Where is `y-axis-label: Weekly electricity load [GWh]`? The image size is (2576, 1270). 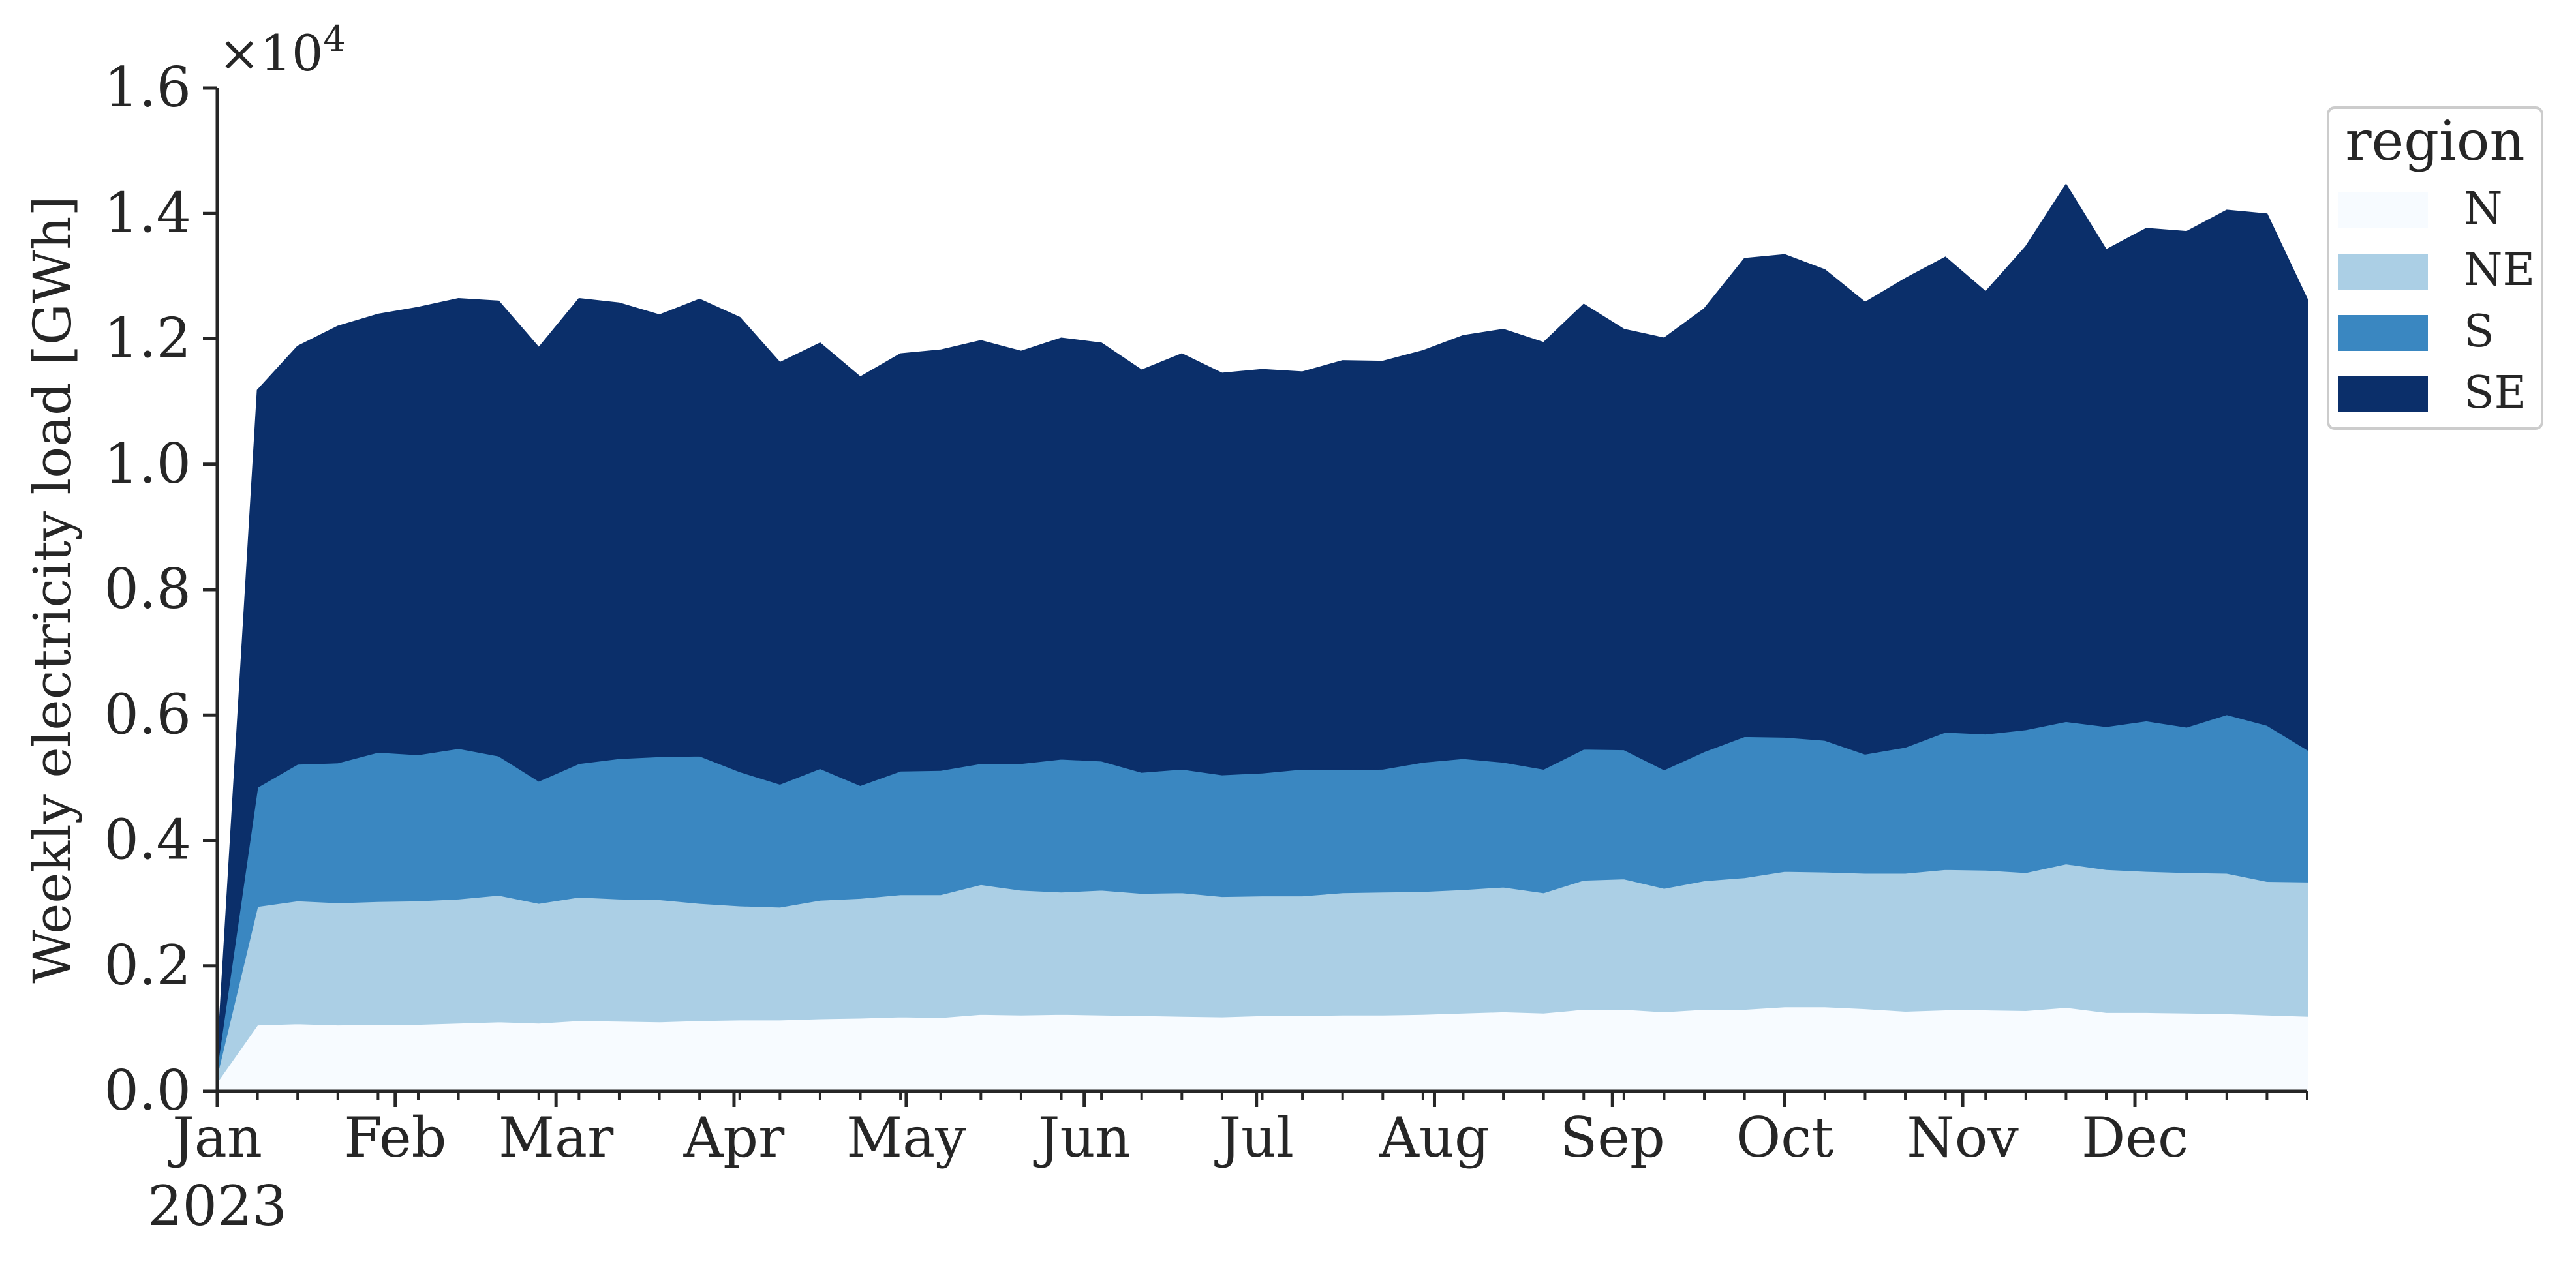 y-axis-label: Weekly electricity load [GWh] is located at coordinates (52, 589).